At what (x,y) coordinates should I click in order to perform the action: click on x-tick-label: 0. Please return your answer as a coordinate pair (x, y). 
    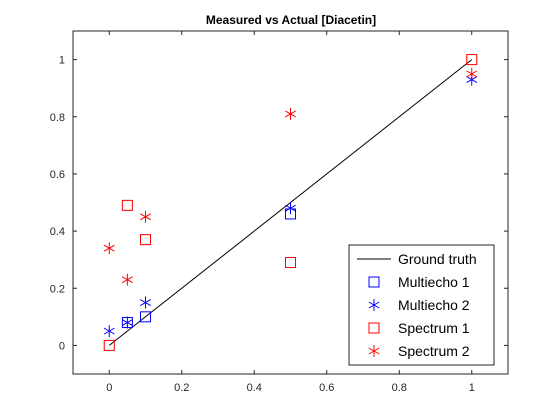
    Looking at the image, I should click on (109, 388).